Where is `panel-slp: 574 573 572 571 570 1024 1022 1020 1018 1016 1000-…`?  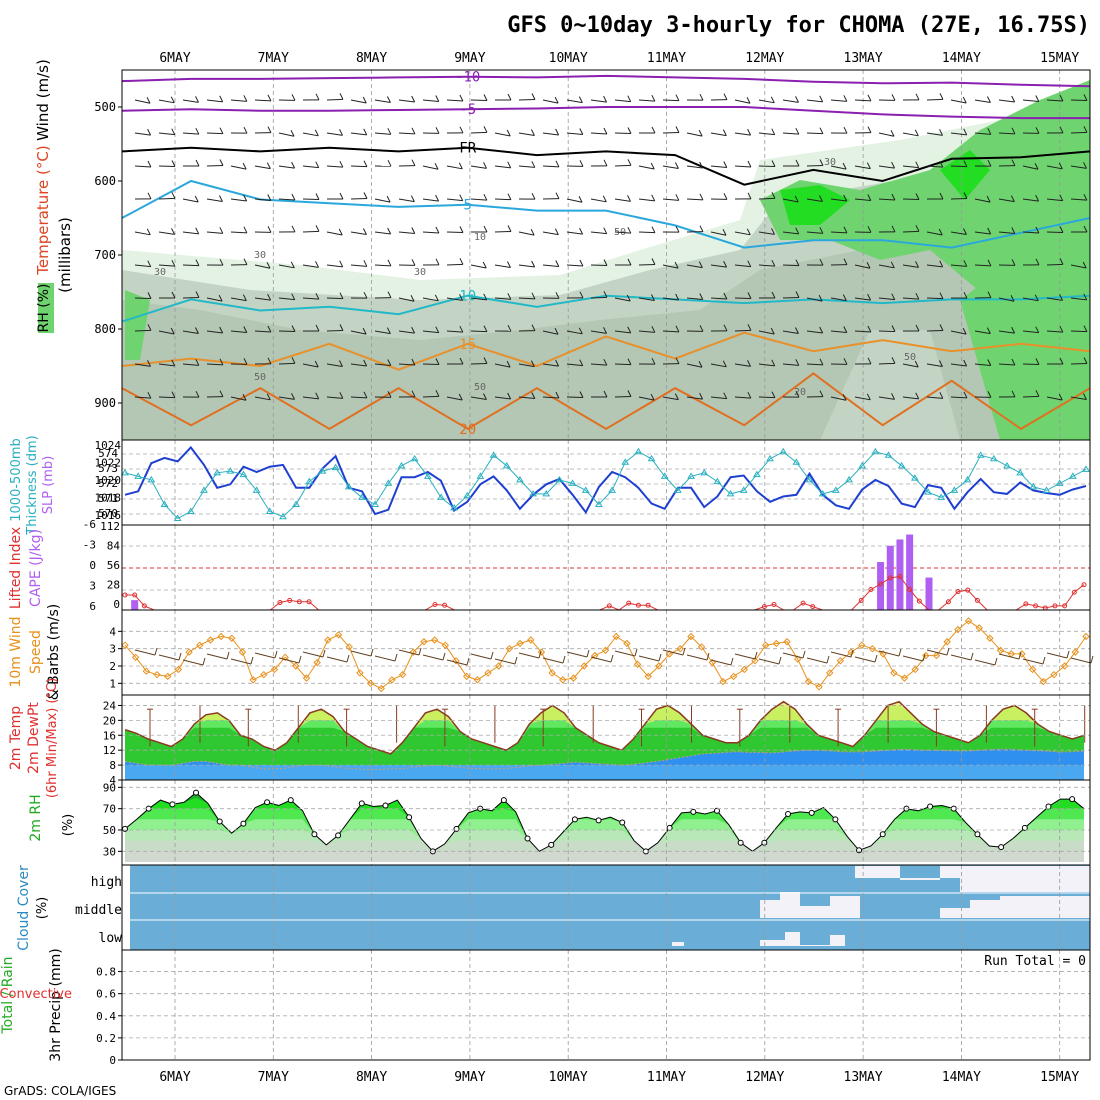
panel-slp: 574 573 572 571 570 1024 1022 1020 1018 1016 1000-… is located at coordinates (550, 485).